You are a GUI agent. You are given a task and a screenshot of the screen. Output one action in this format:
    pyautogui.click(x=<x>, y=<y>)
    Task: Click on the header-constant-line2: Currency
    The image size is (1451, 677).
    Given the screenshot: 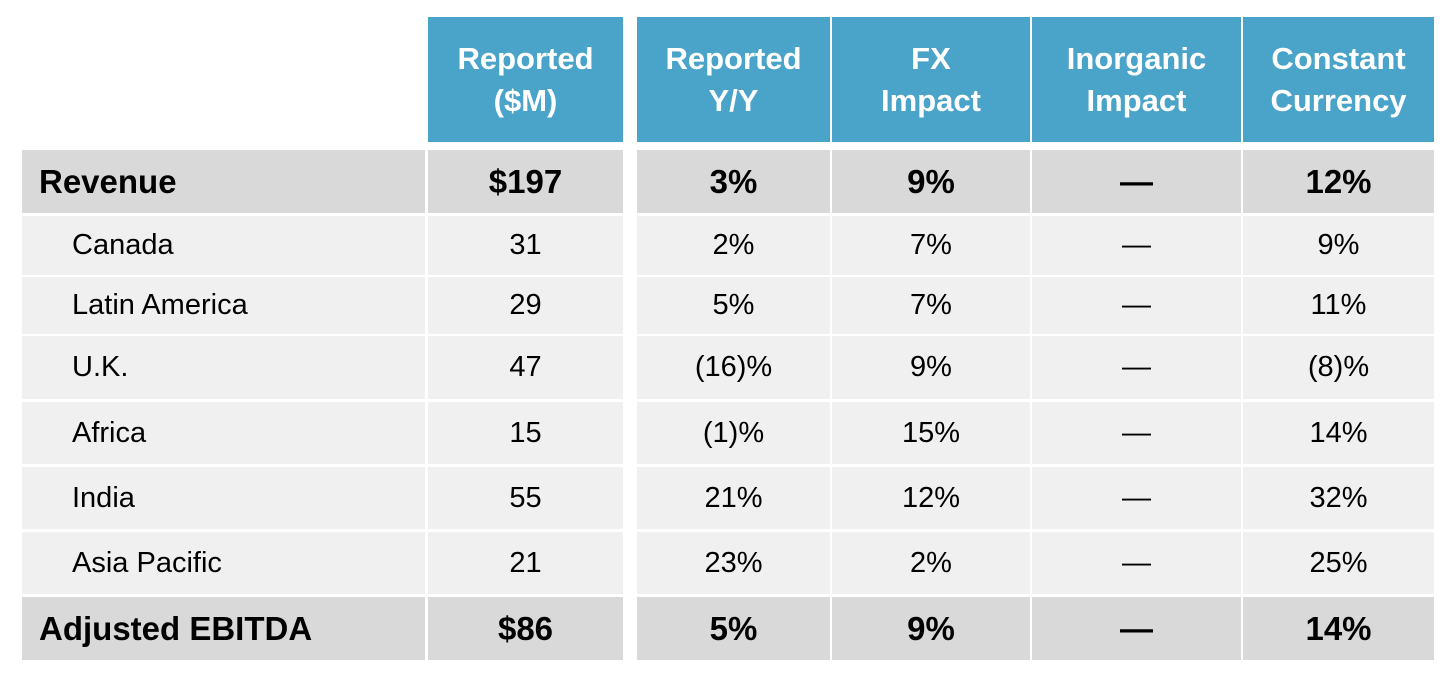 What is the action you would take?
    pyautogui.click(x=1338, y=100)
    